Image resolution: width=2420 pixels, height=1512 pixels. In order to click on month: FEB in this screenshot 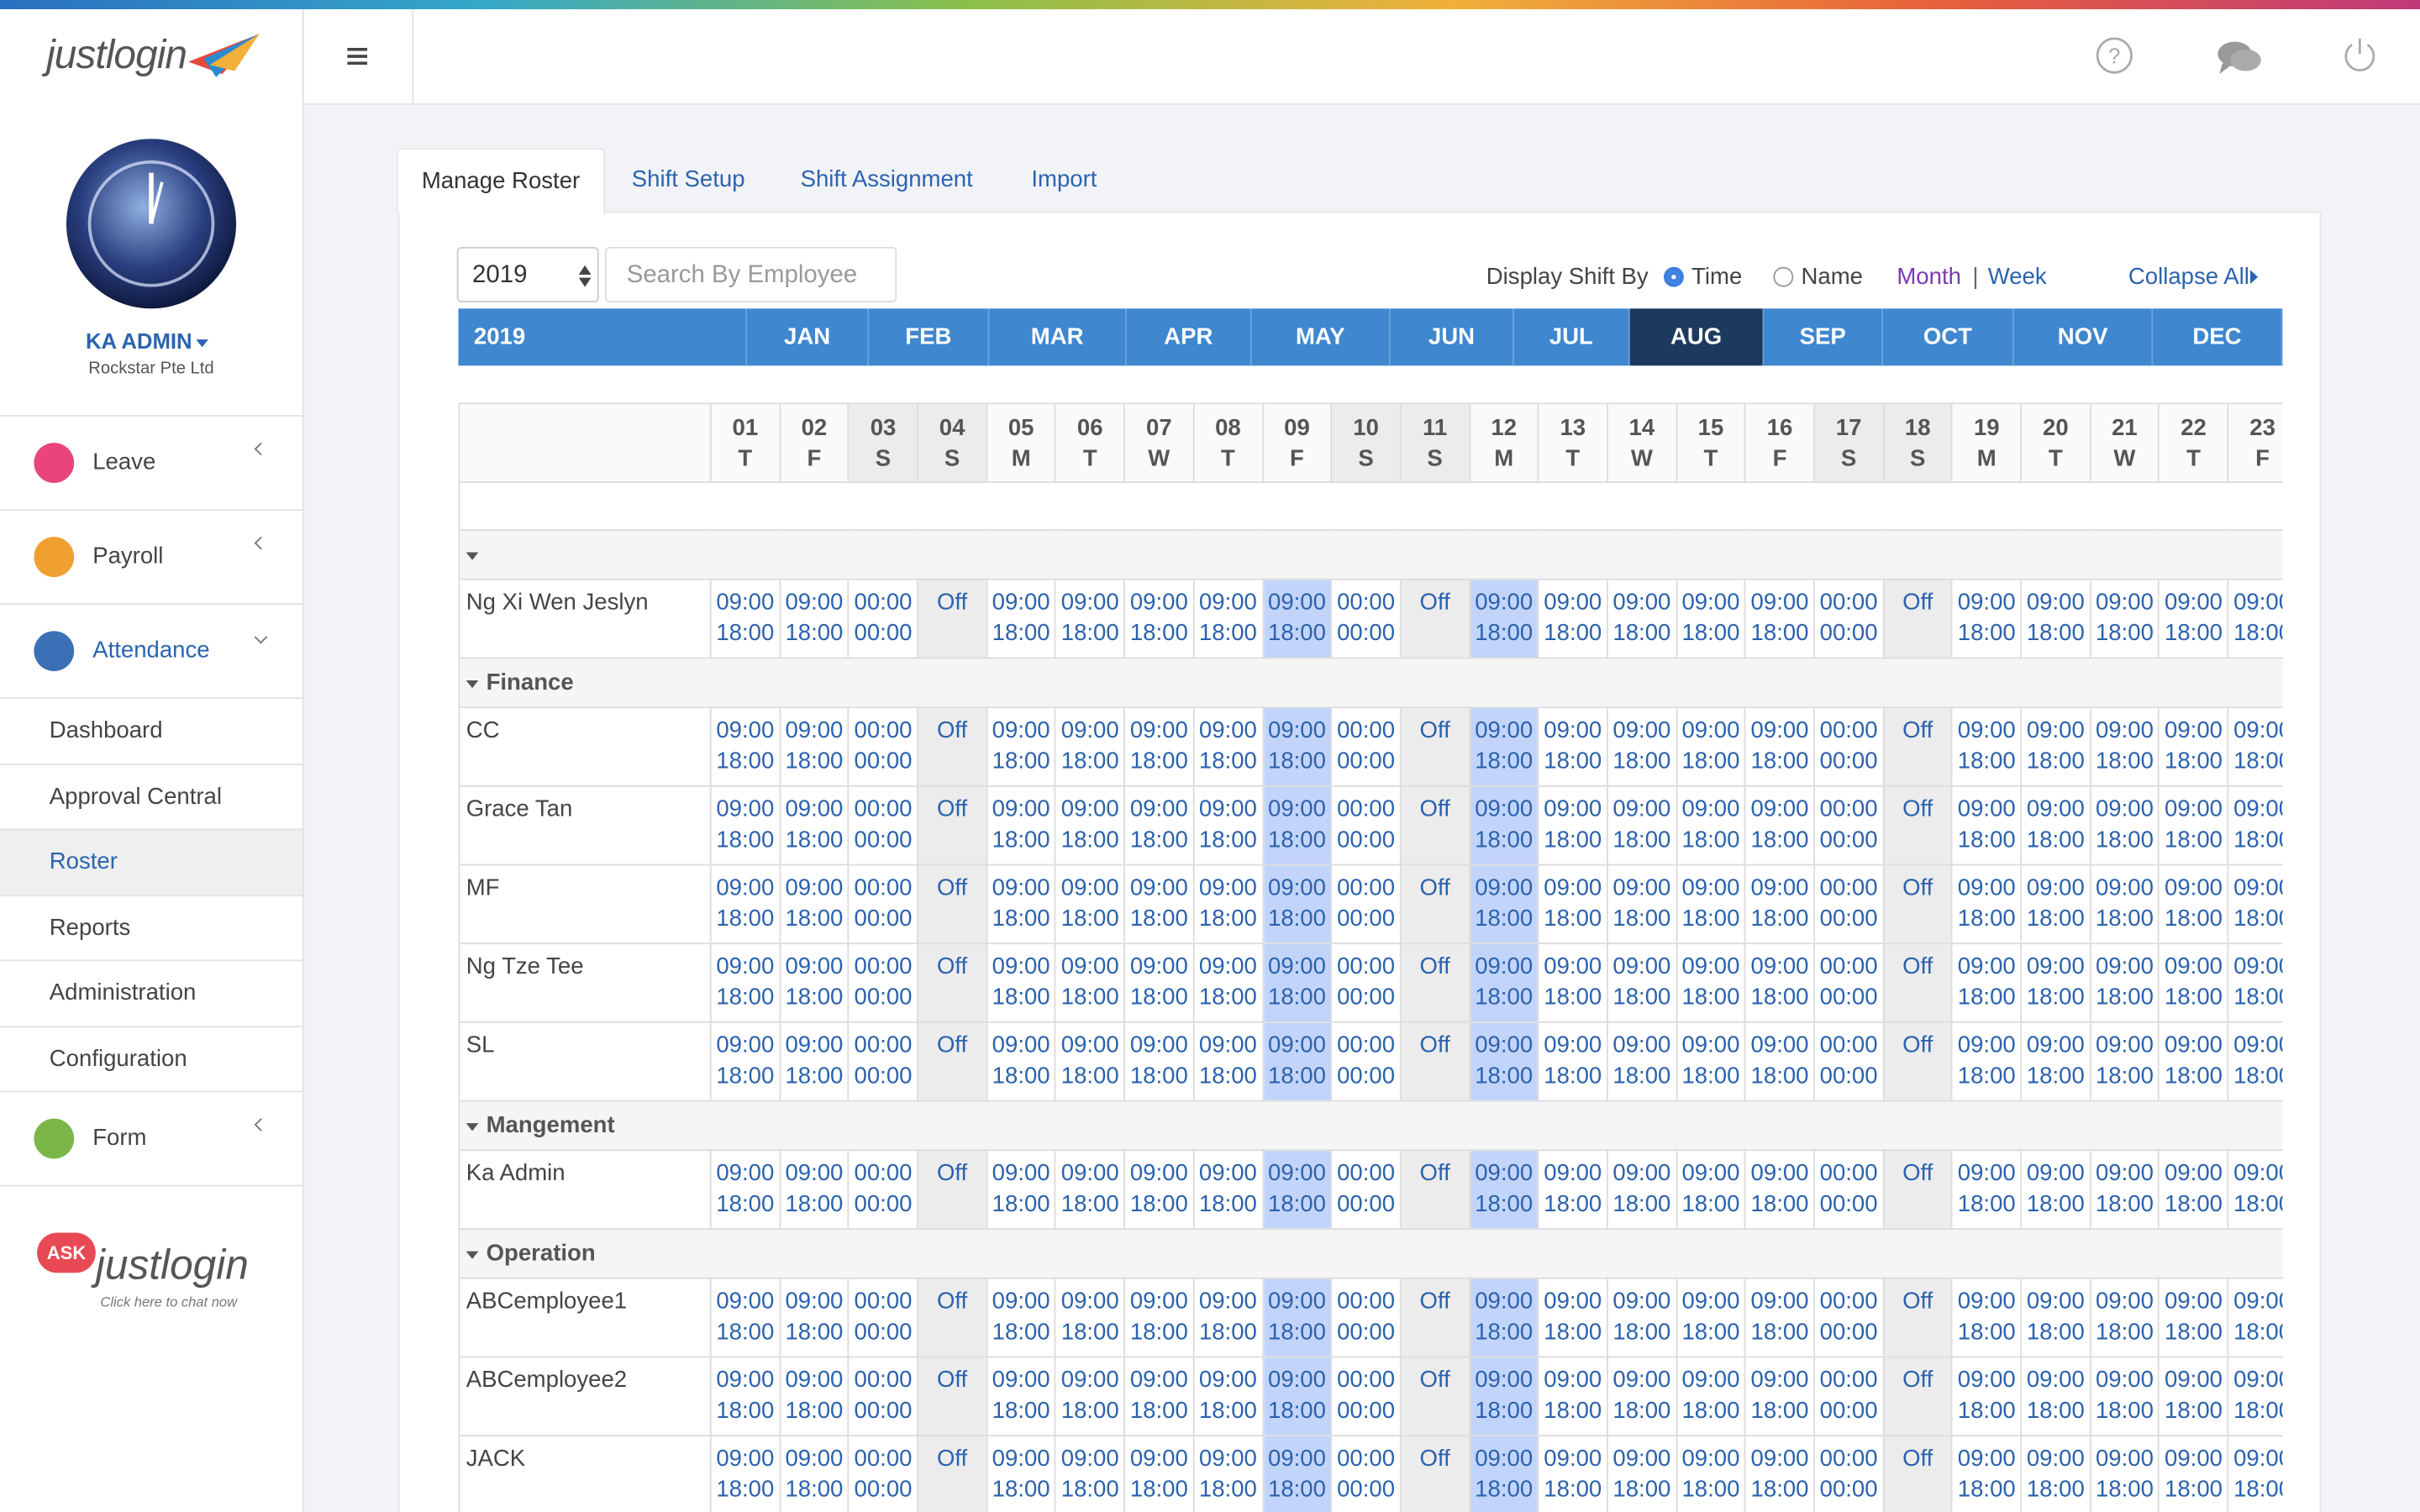, I will do `click(930, 337)`.